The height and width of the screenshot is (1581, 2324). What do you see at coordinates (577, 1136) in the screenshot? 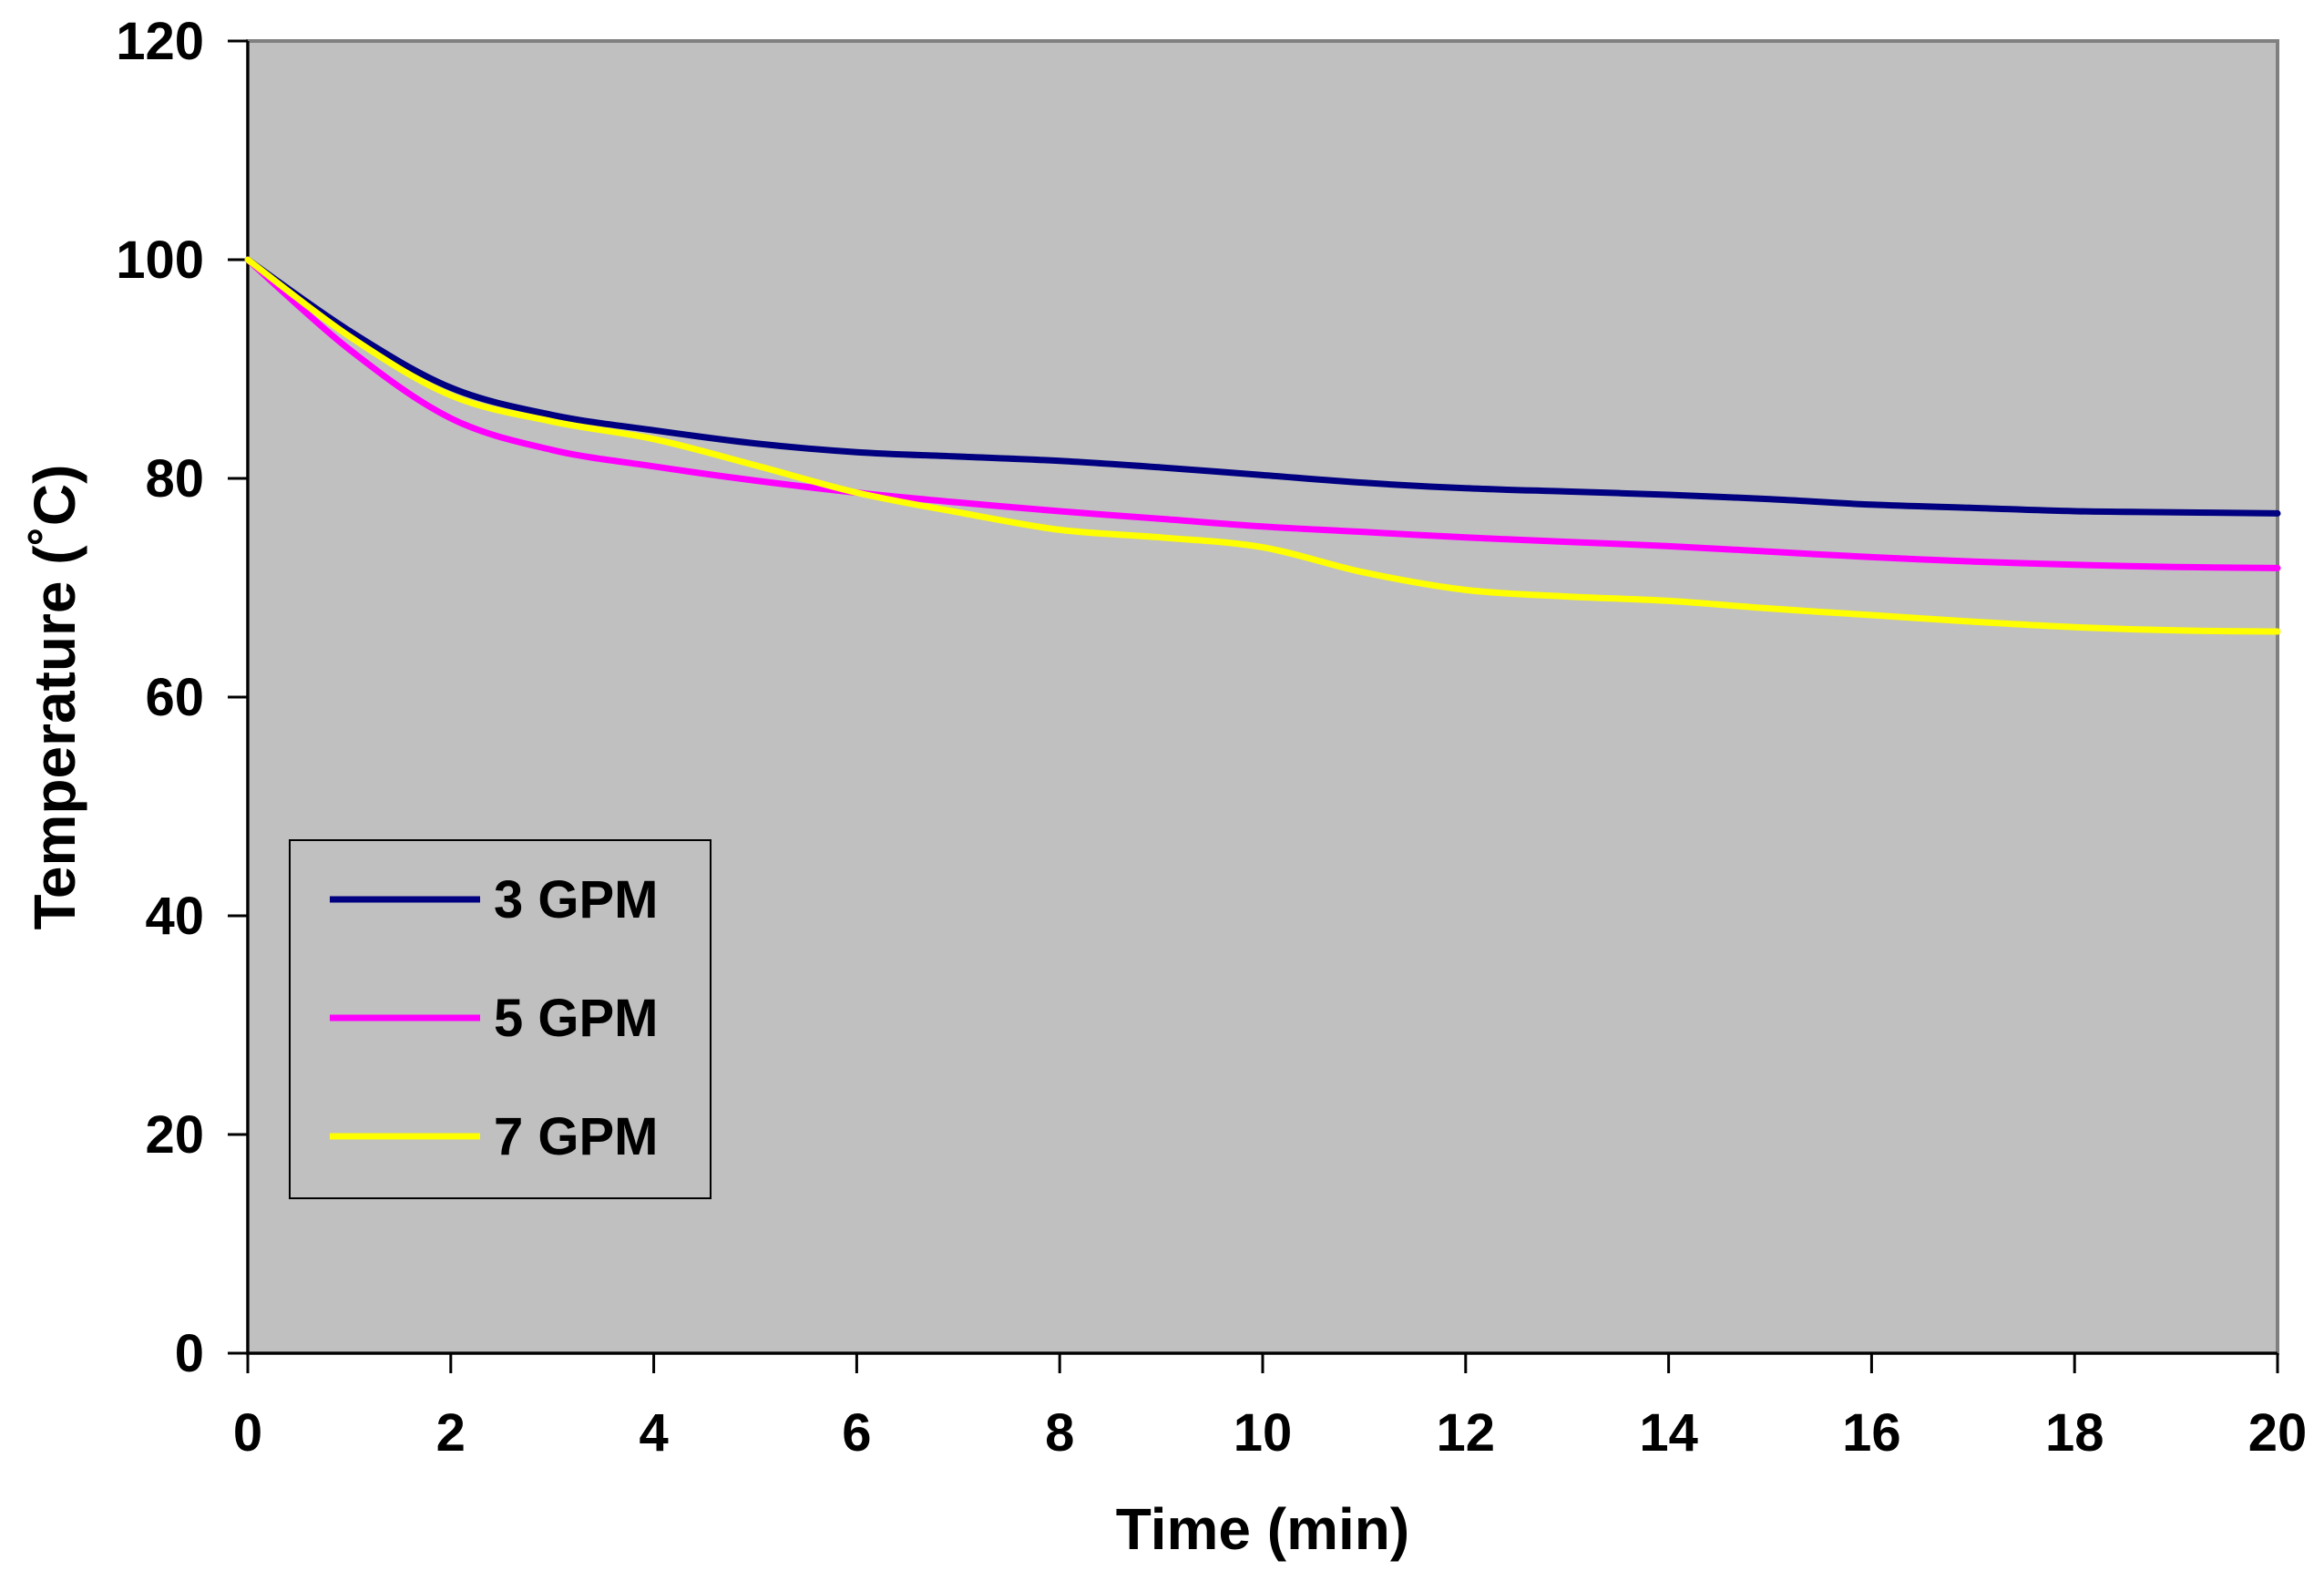
I see `legend-label-3: 7 GPM` at bounding box center [577, 1136].